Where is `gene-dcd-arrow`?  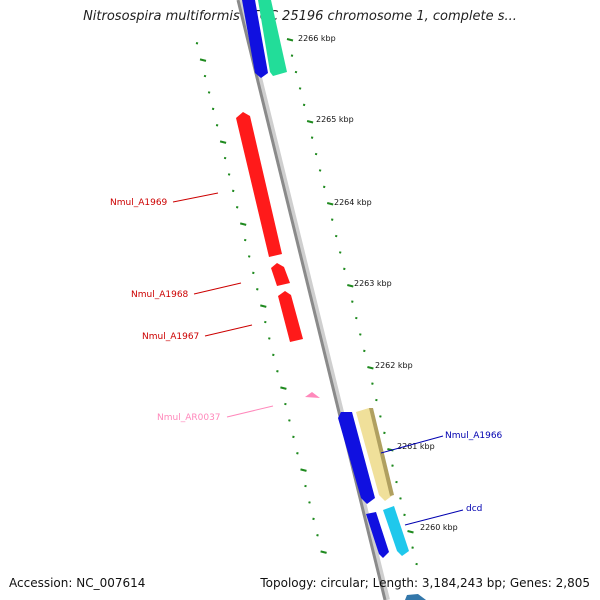 gene-dcd-arrow is located at coordinates (377, 535).